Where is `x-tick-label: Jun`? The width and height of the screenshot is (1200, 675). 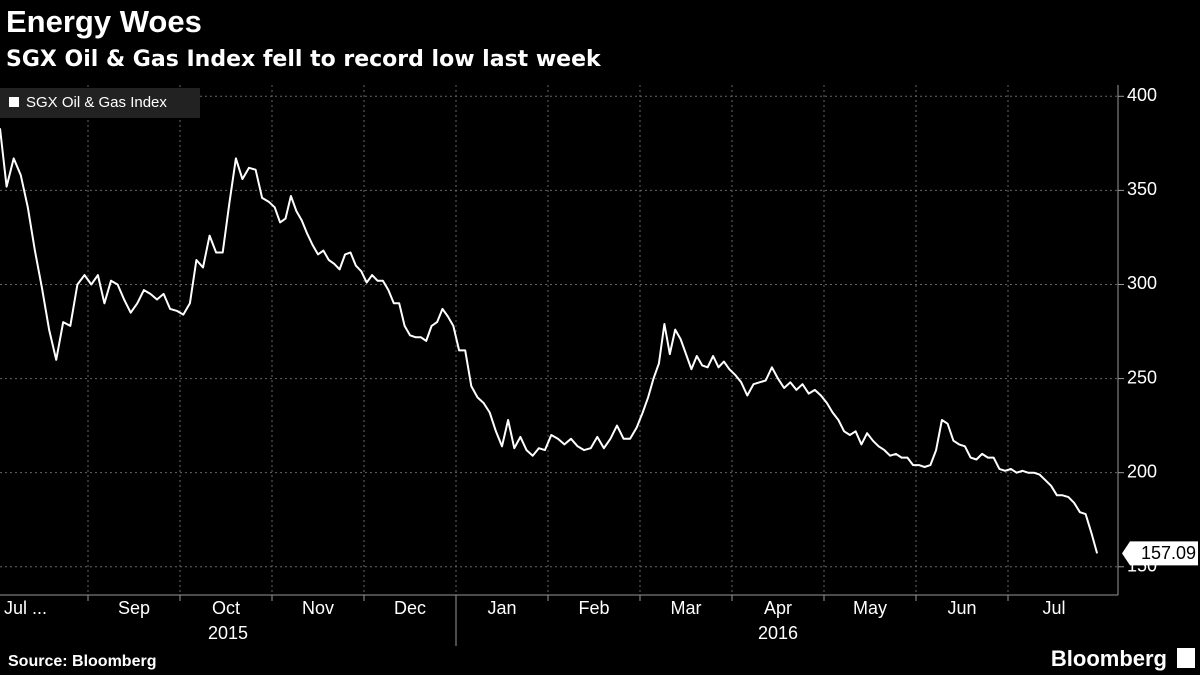
x-tick-label: Jun is located at coordinates (961, 608).